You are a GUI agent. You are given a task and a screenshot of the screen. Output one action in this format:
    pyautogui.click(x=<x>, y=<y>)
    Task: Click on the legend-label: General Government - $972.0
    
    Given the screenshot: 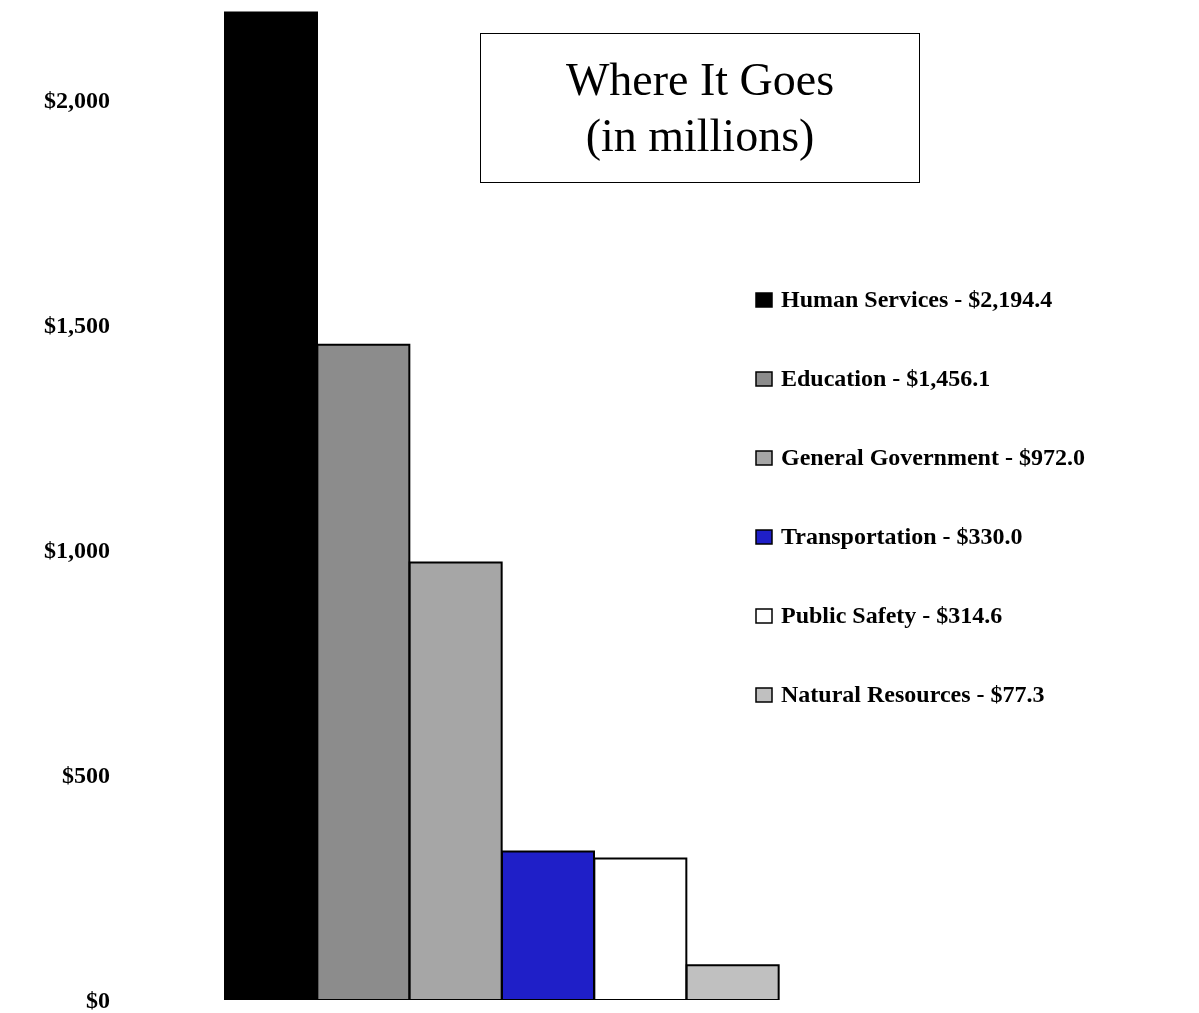 What is the action you would take?
    pyautogui.click(x=933, y=457)
    